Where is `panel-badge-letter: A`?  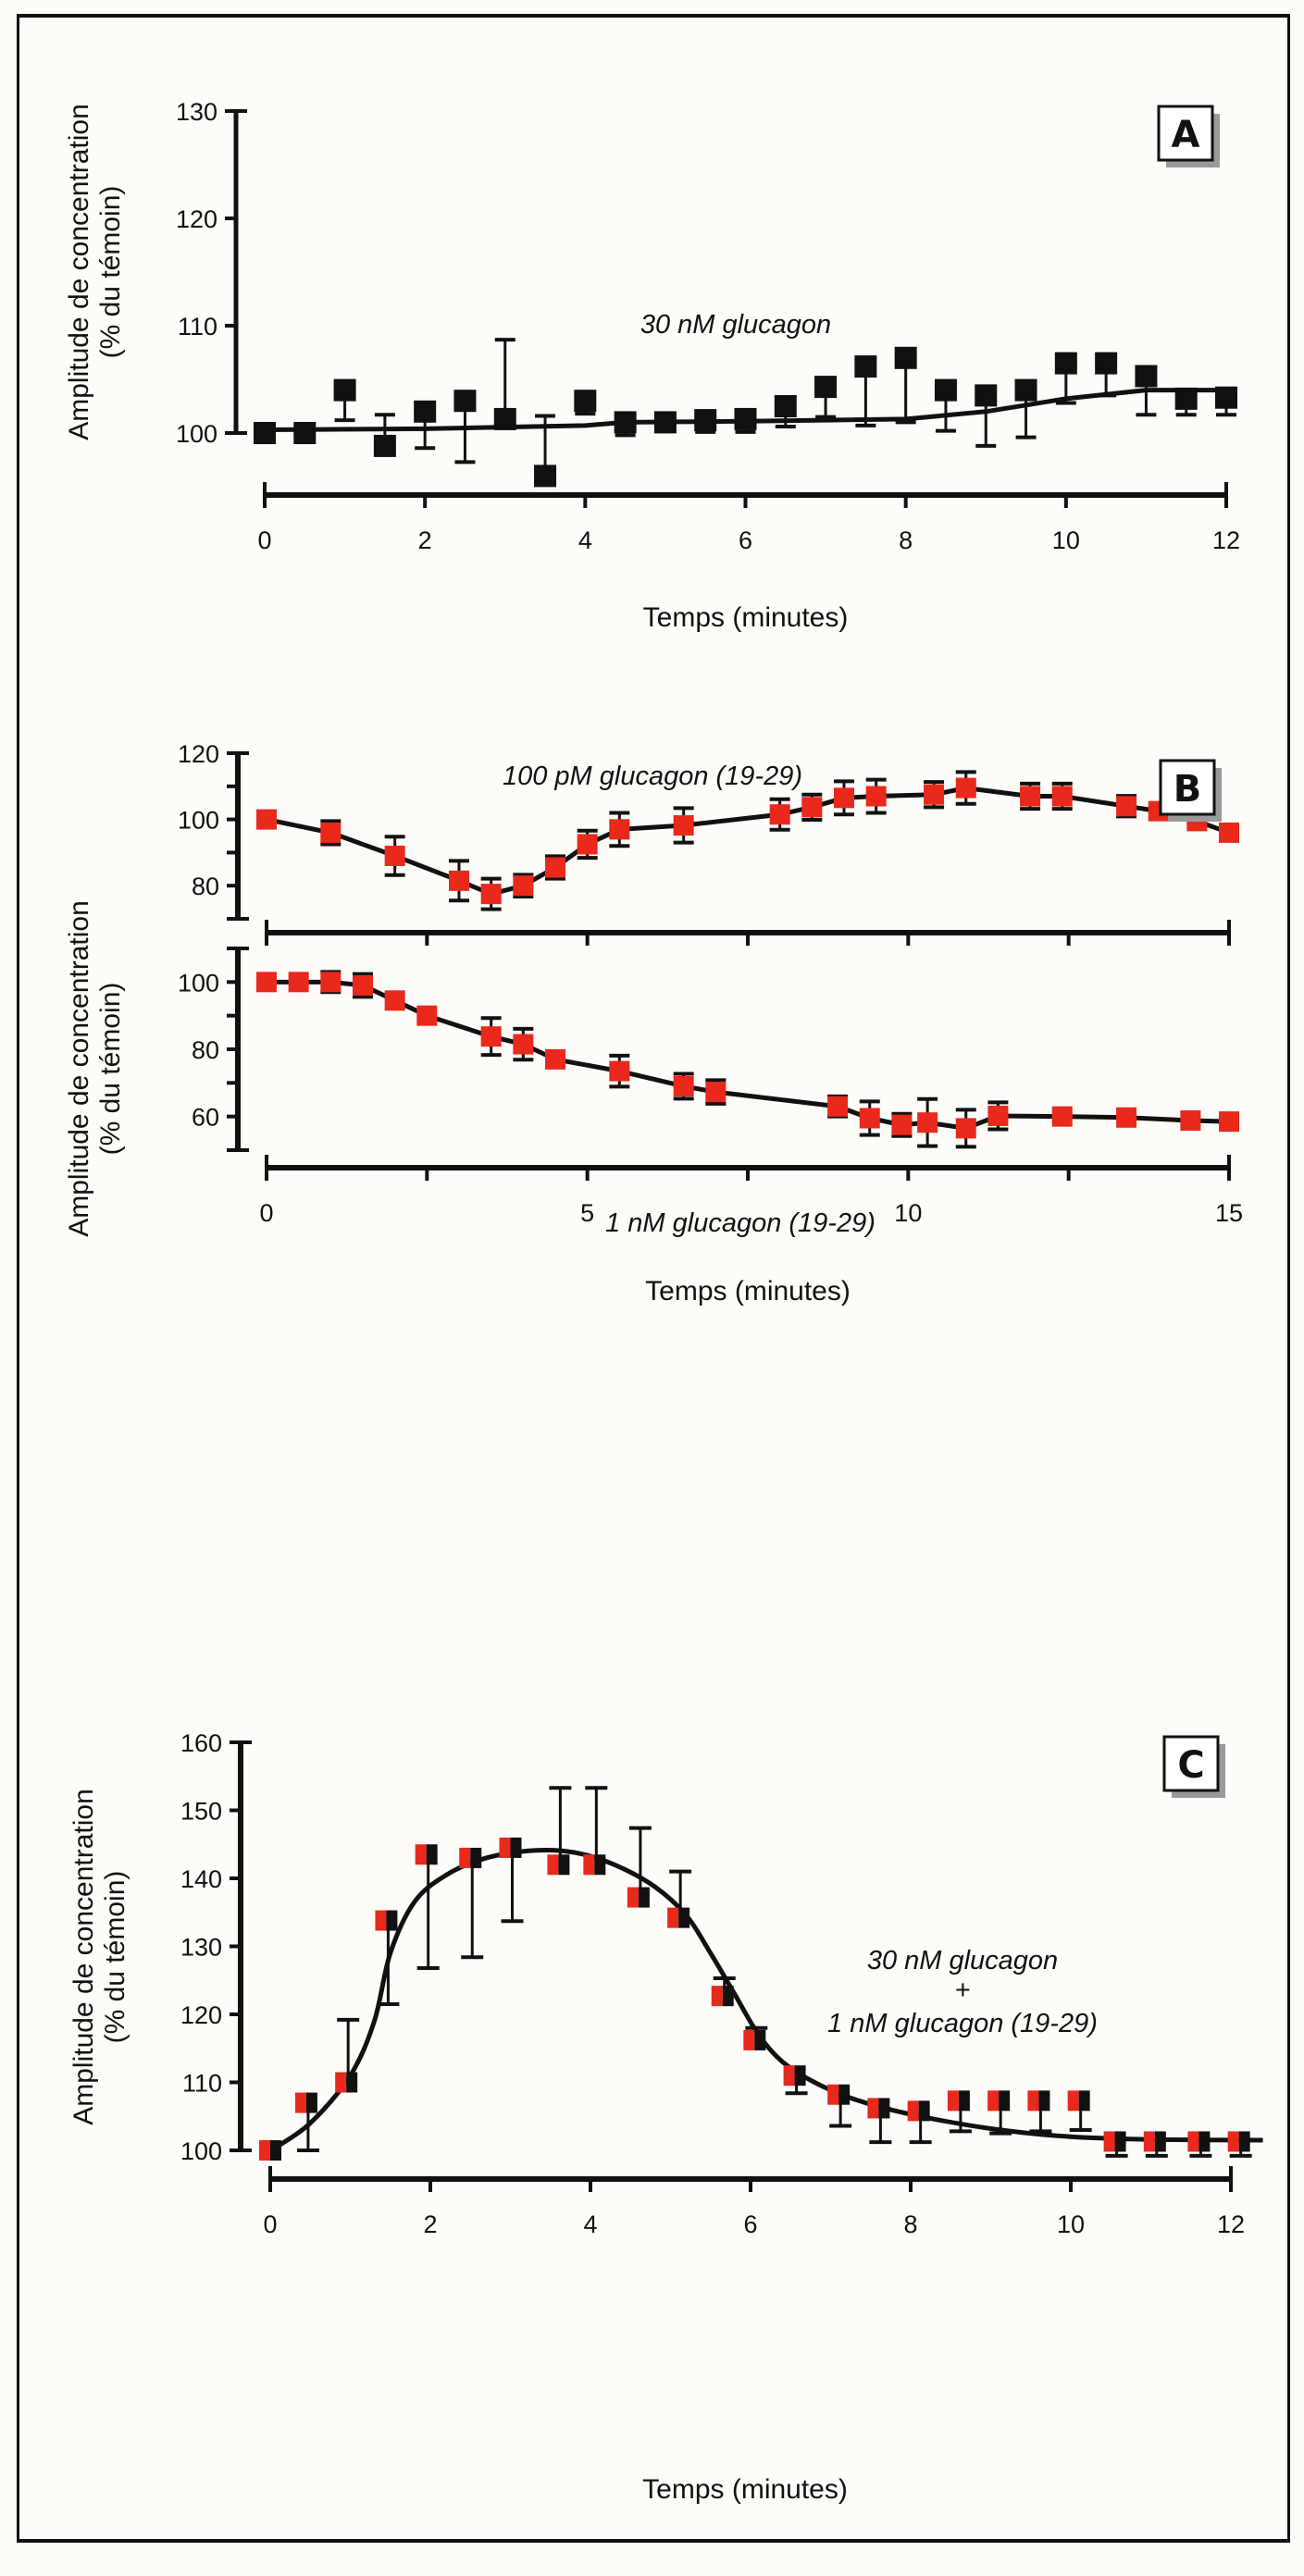 panel-badge-letter: A is located at coordinates (1186, 135).